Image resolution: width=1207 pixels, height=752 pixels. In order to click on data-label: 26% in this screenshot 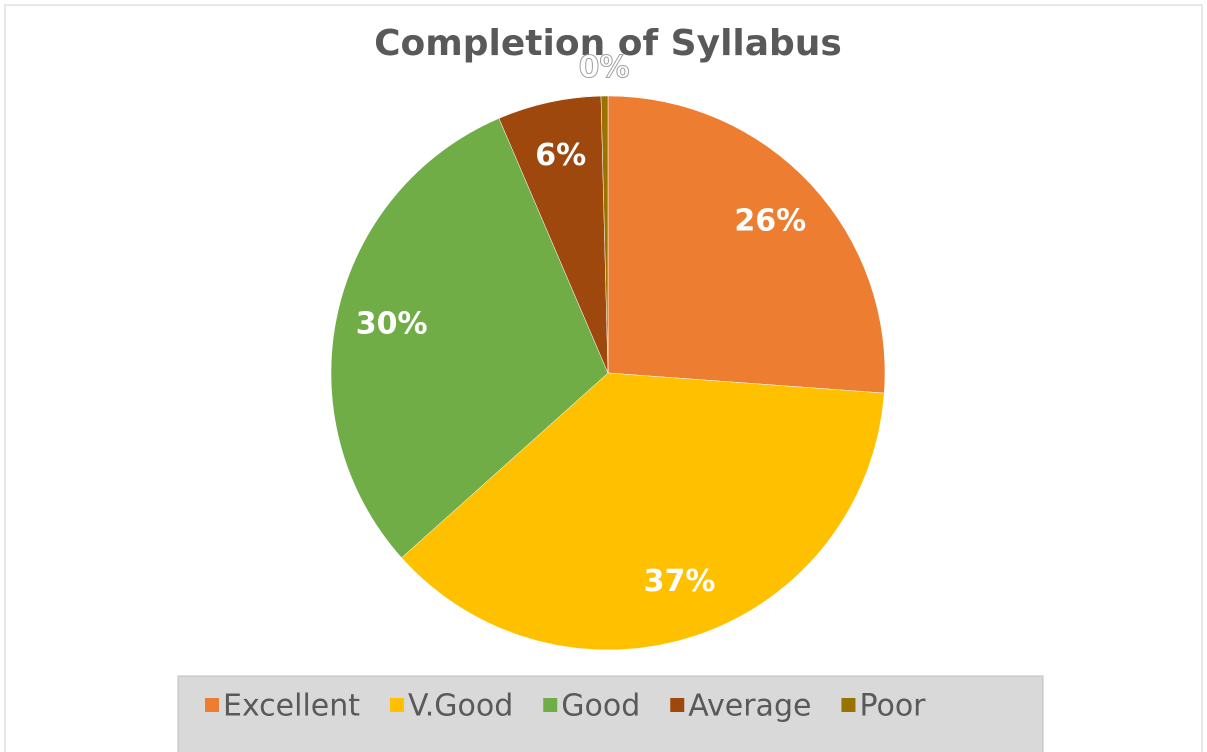, I will do `click(770, 221)`.